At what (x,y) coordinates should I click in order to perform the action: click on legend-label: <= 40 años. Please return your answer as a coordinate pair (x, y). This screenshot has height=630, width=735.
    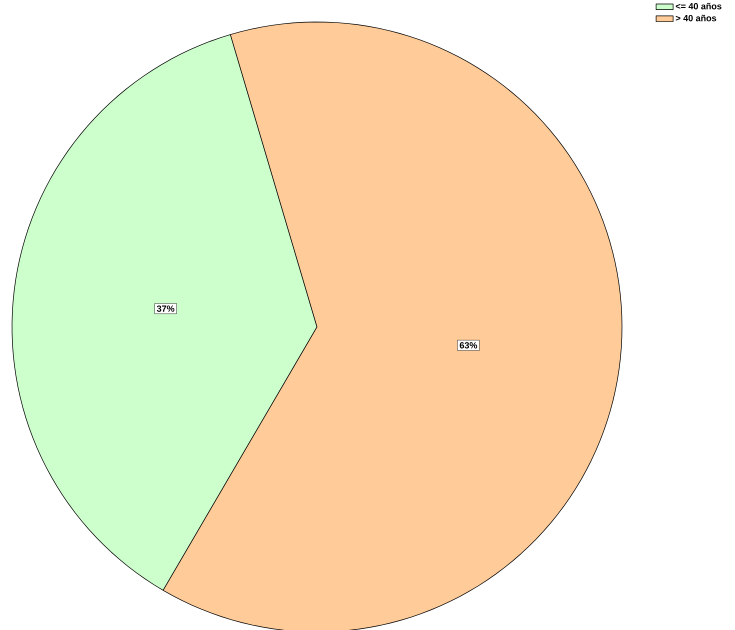
    Looking at the image, I should click on (699, 6).